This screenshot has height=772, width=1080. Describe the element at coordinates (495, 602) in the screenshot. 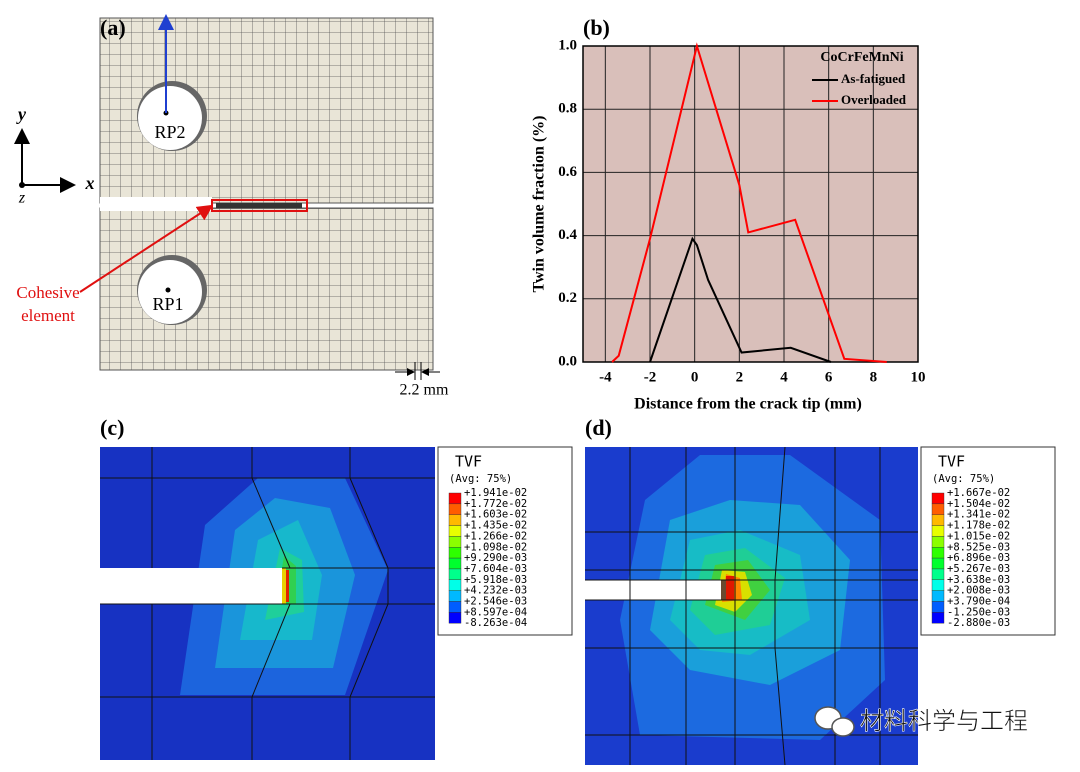

I see `legend-value: +2.546e-03` at that location.